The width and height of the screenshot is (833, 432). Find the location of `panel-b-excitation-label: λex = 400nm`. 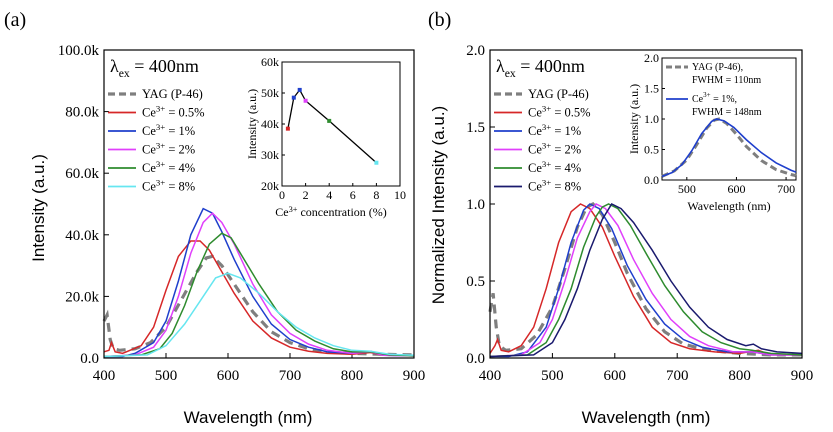

panel-b-excitation-label: λex = 400nm is located at coordinates (540, 68).